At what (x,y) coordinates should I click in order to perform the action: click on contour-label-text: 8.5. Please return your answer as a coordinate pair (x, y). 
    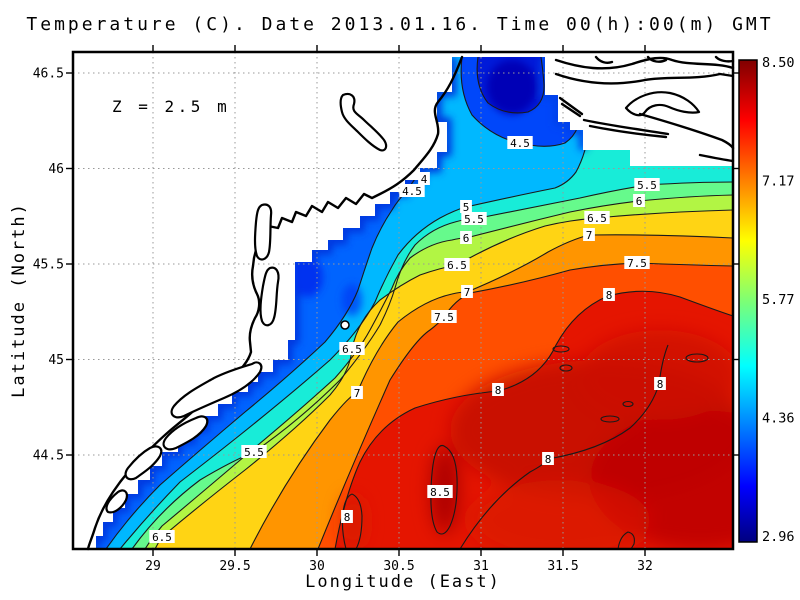
    Looking at the image, I should click on (440, 492).